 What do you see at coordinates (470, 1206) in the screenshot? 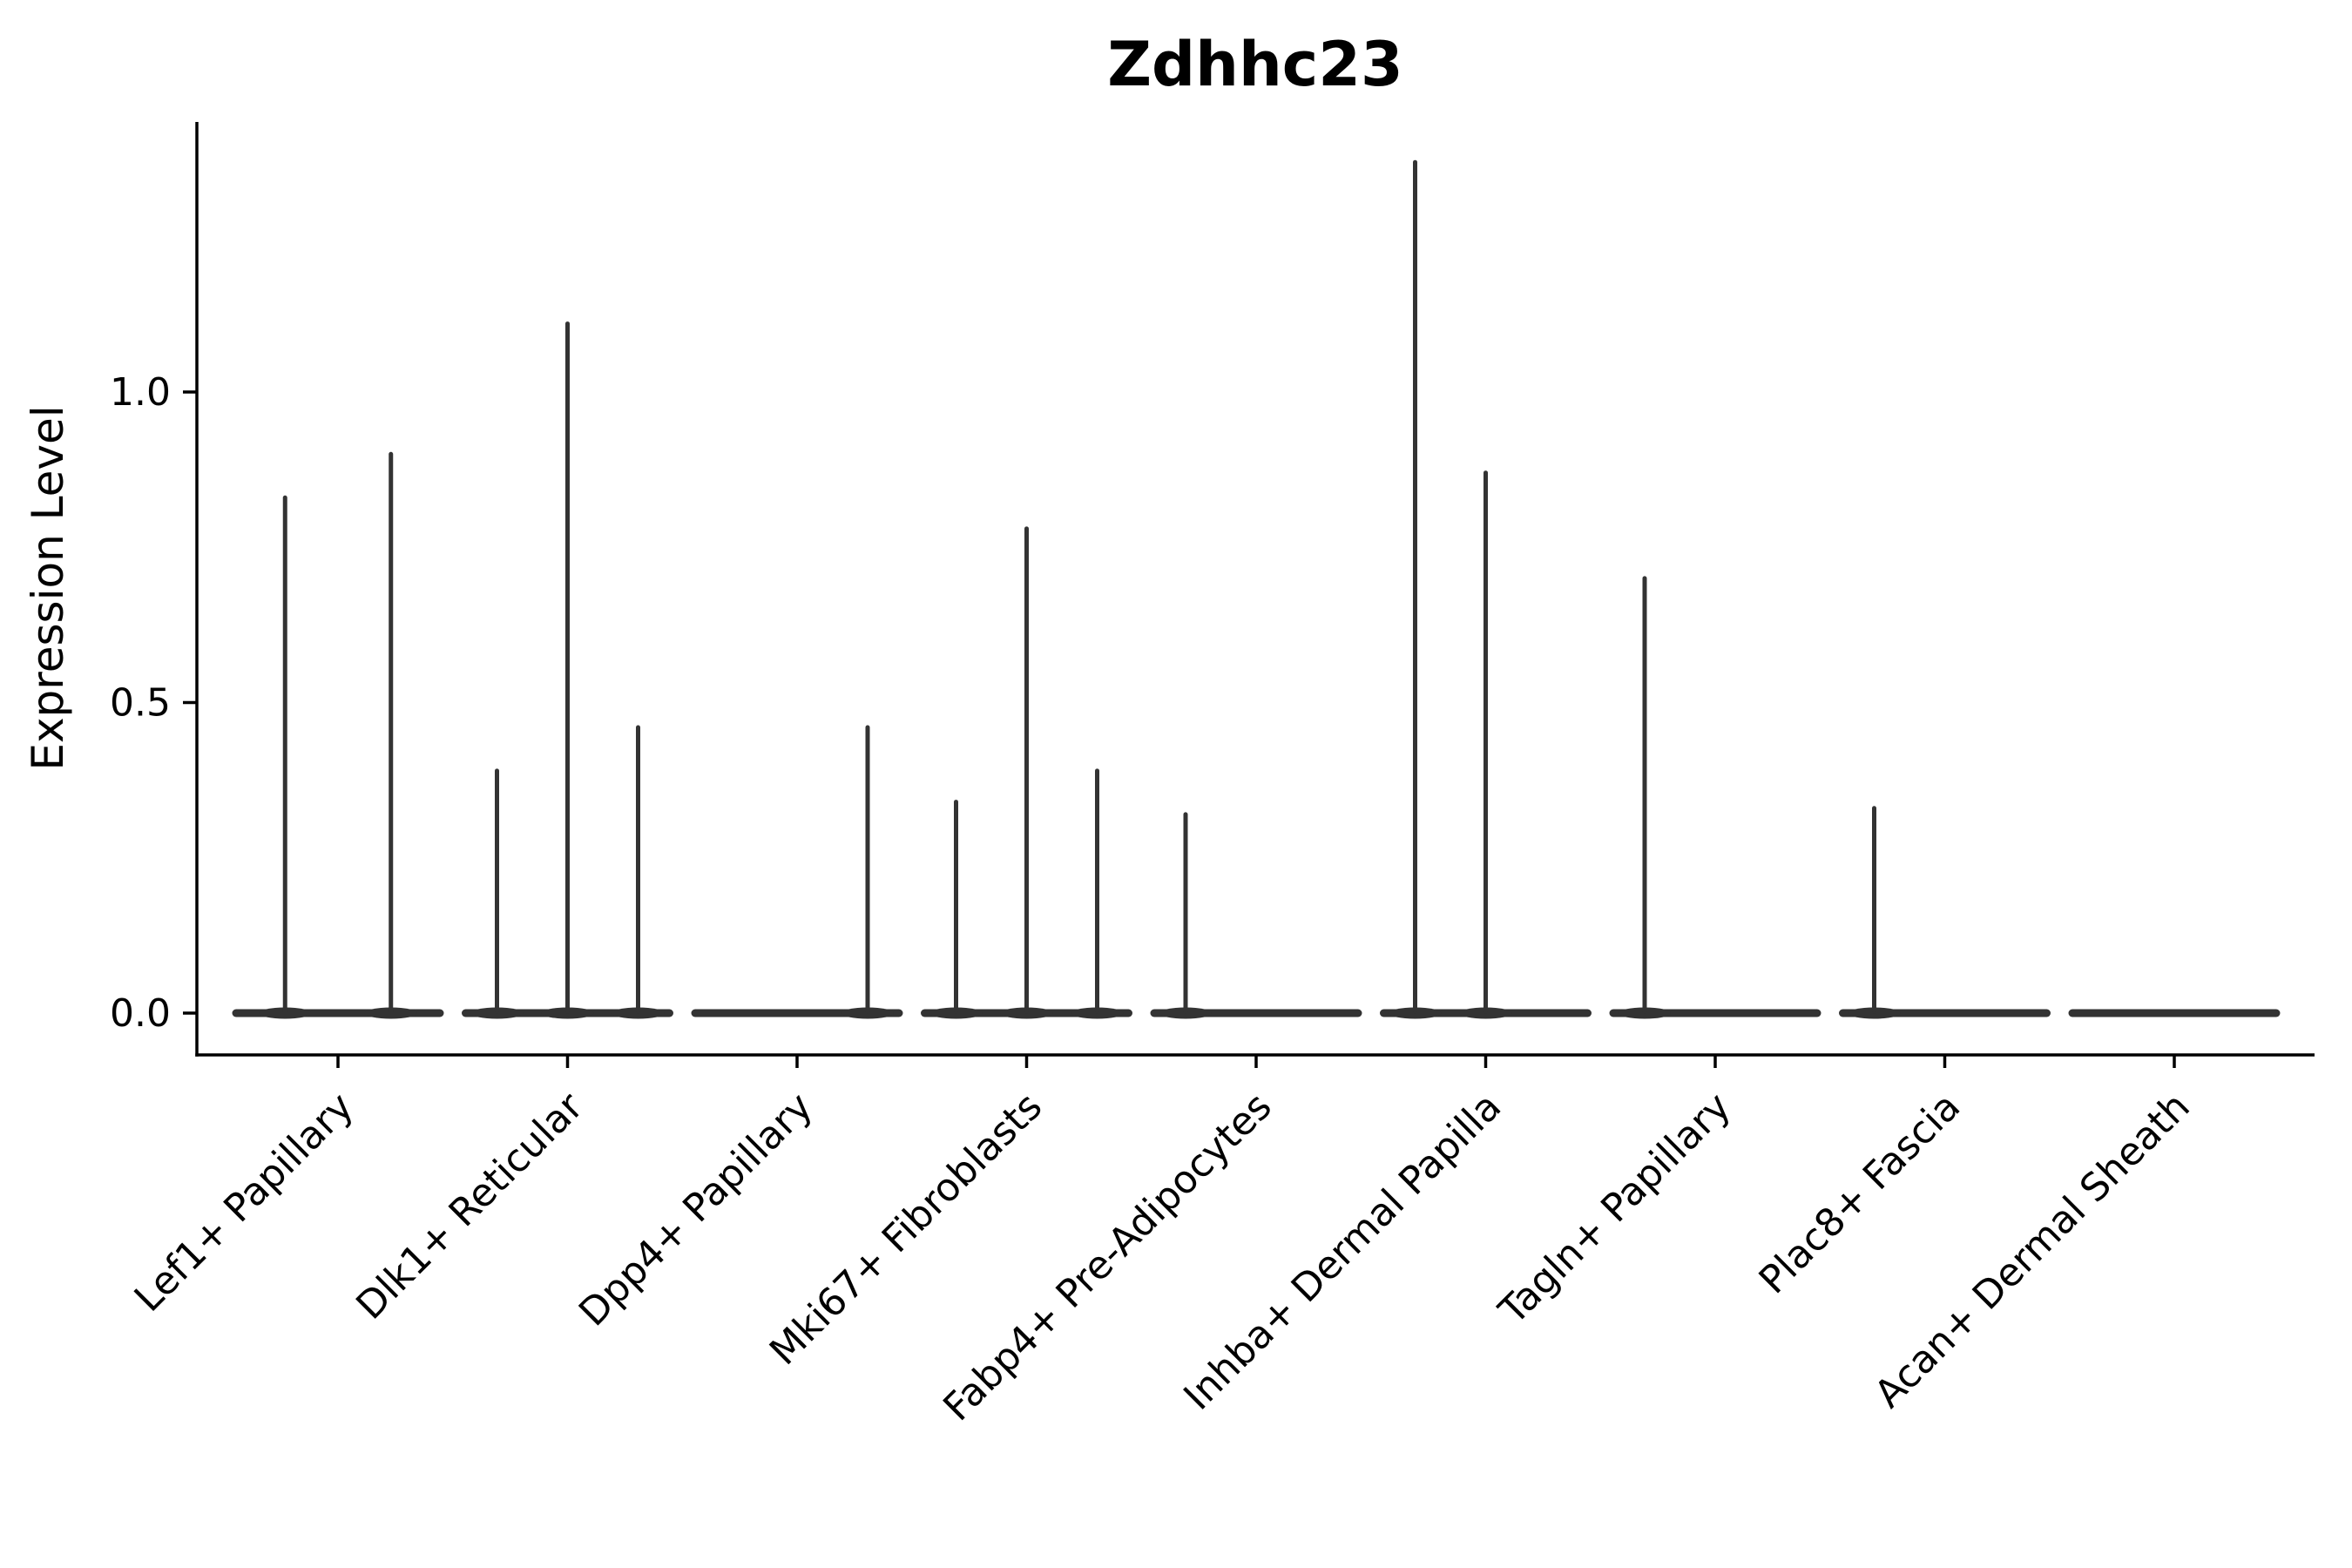
I see `x-tick-label: Dlk1+ Reticular` at bounding box center [470, 1206].